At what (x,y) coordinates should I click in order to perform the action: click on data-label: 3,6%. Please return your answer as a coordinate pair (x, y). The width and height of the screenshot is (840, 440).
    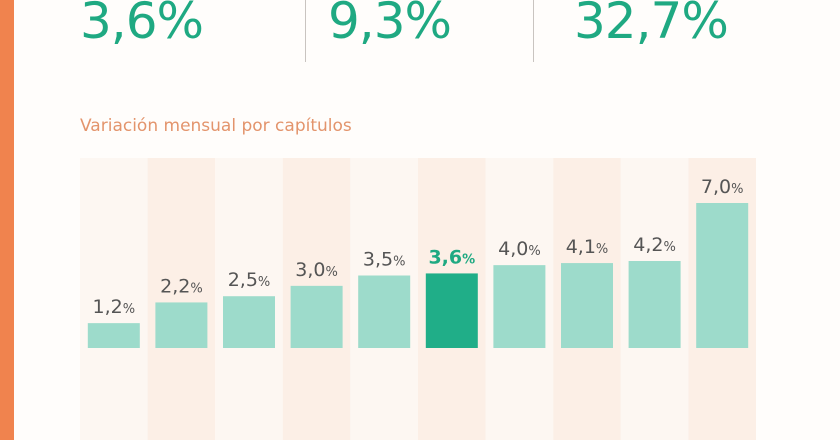
    Looking at the image, I should click on (451, 257).